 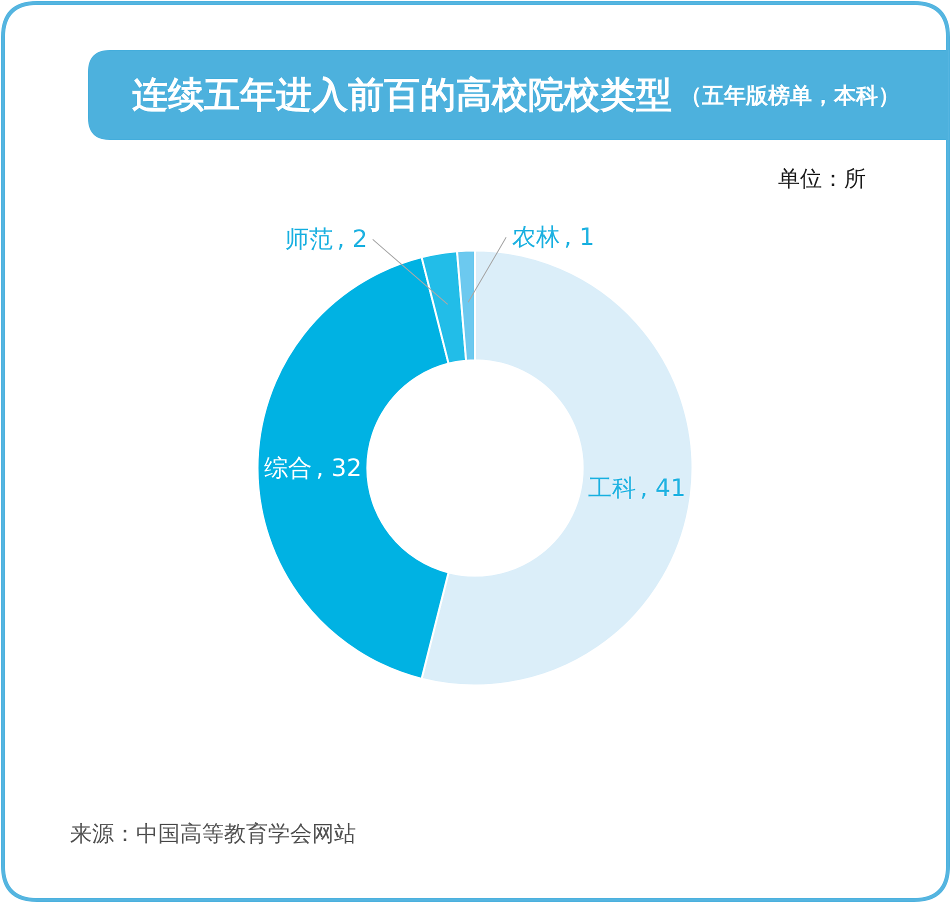 What do you see at coordinates (790, 96) in the screenshot?
I see `text: （五年版榜单，本科）` at bounding box center [790, 96].